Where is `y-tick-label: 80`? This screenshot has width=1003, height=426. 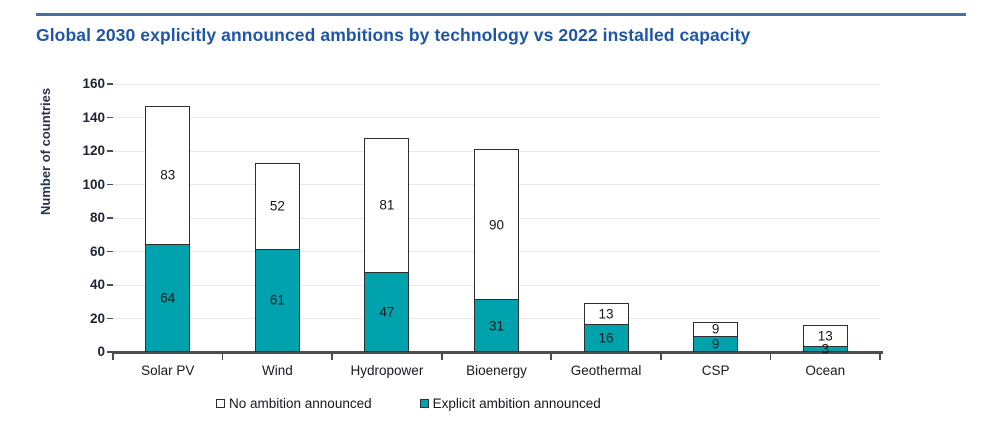 y-tick-label: 80 is located at coordinates (97, 217).